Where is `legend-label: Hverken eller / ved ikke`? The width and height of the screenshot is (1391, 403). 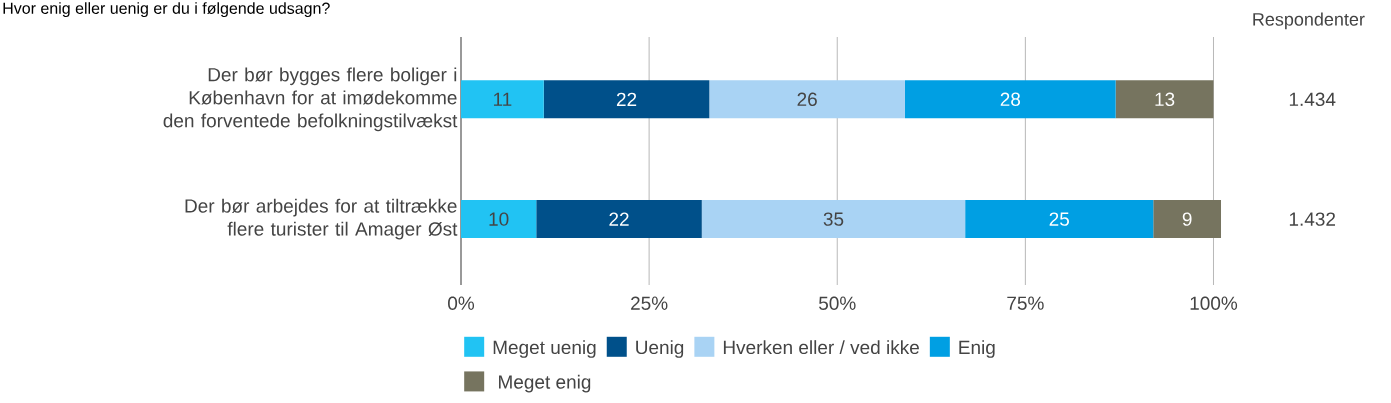
legend-label: Hverken eller / ved ikke is located at coordinates (821, 347).